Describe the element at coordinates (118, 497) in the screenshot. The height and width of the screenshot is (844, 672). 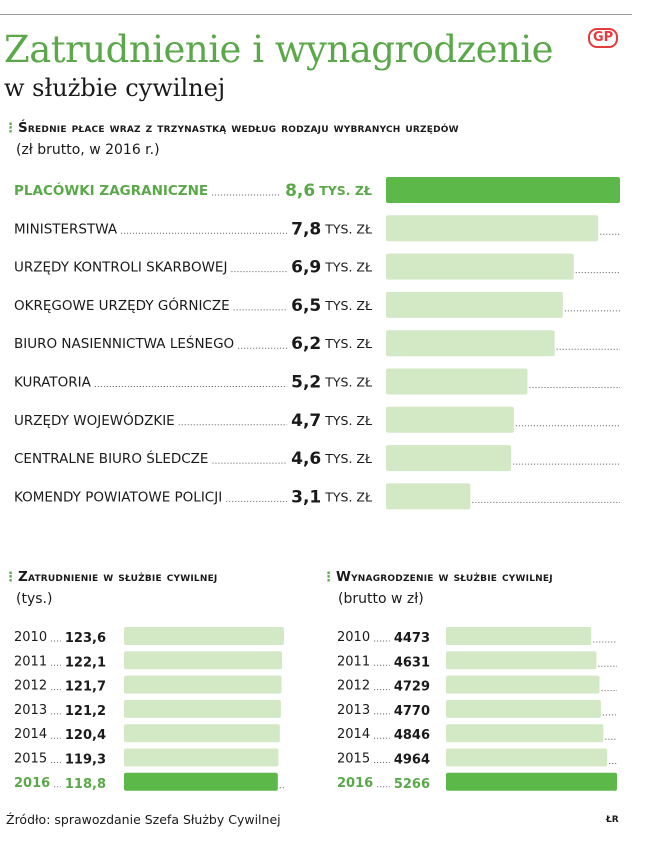
I see `chart1-category-label: KOMENDY POWIATOWE POLICJI` at that location.